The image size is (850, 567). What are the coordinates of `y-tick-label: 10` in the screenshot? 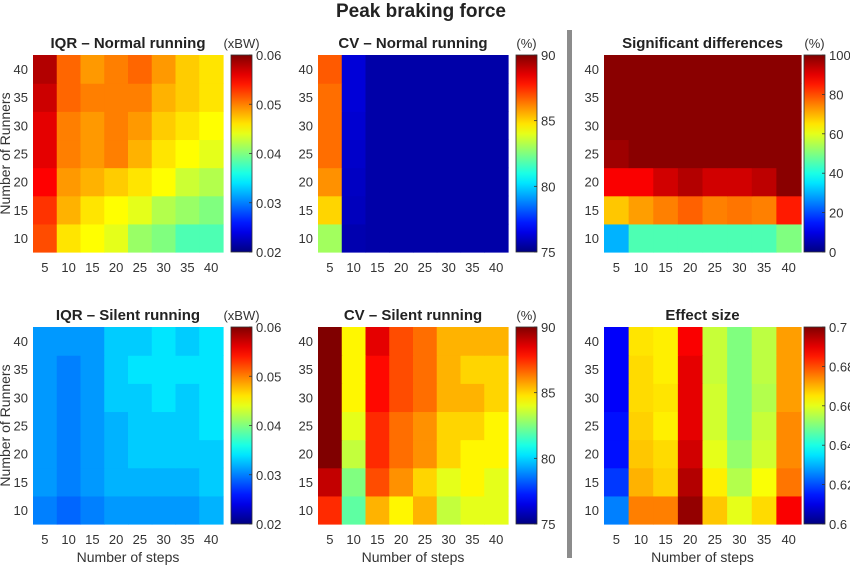 It's located at (21, 510).